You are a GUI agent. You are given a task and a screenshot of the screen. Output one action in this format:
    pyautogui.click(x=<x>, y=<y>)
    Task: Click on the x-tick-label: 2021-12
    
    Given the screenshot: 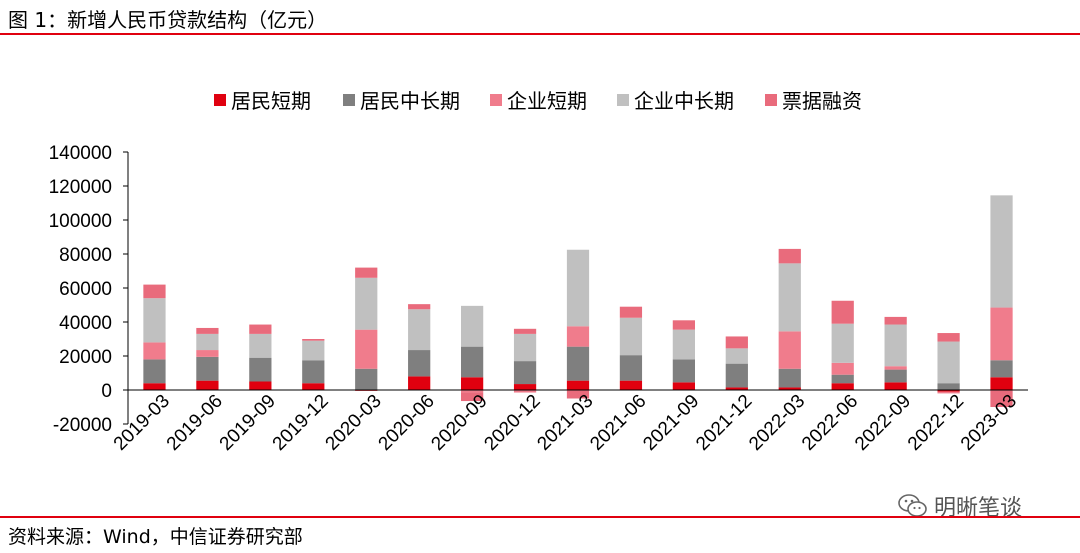 What is the action you would take?
    pyautogui.click(x=724, y=423)
    